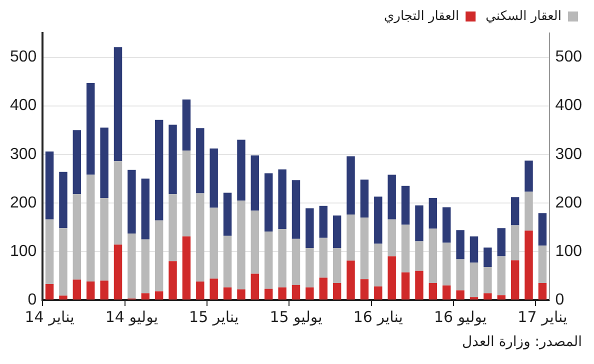 This screenshot has width=594, height=364. Describe the element at coordinates (568, 105) in the screenshot. I see `y2-tick-label: 400` at that location.